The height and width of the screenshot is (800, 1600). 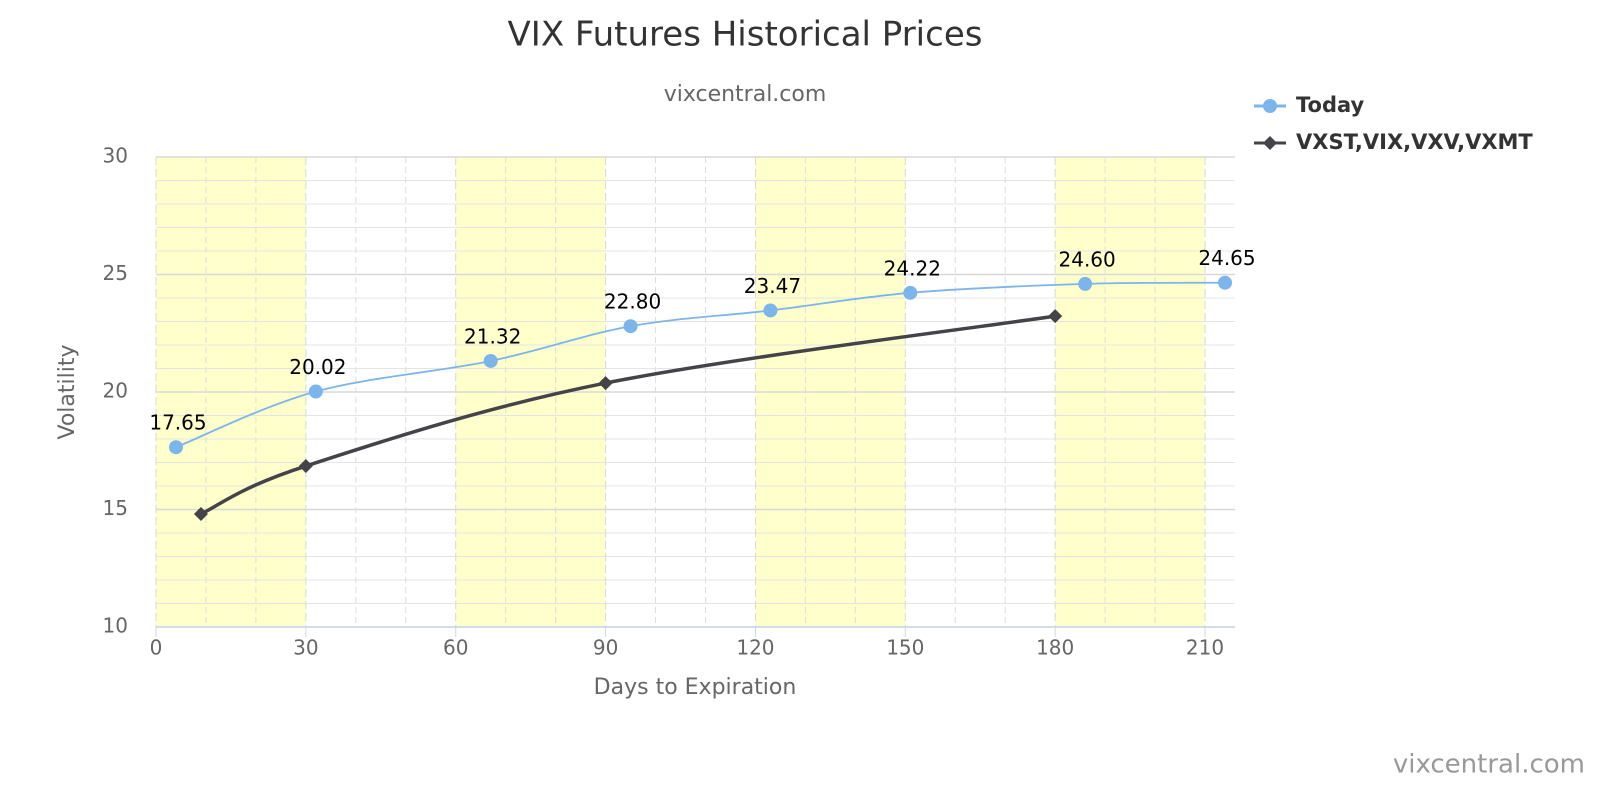 What do you see at coordinates (317, 367) in the screenshot?
I see `data-label: 20.02` at bounding box center [317, 367].